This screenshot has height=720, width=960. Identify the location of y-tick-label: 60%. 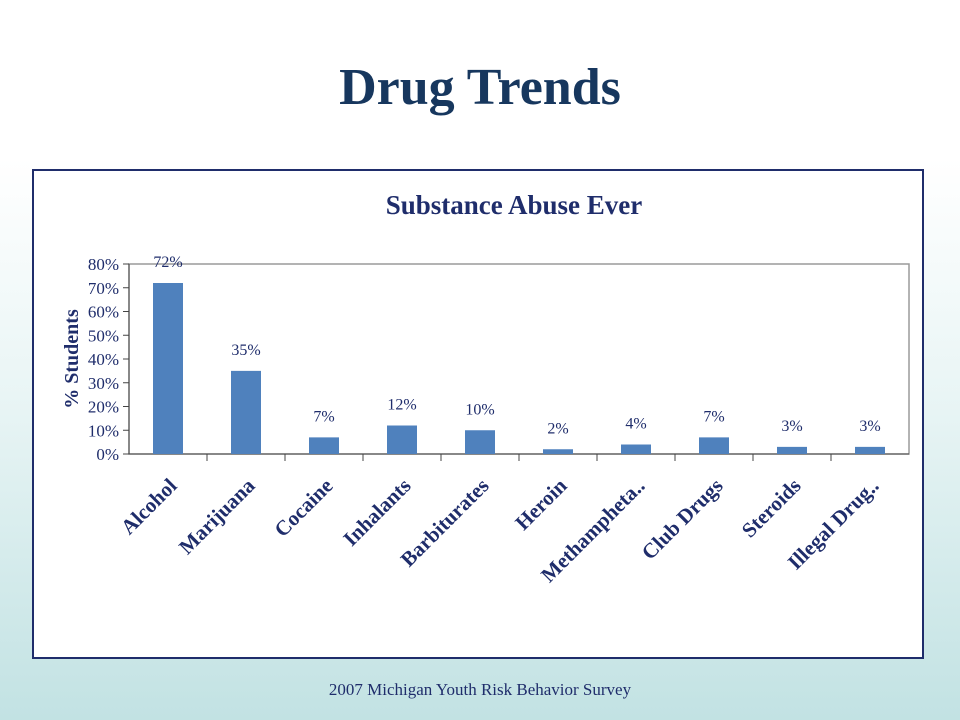
(103, 312).